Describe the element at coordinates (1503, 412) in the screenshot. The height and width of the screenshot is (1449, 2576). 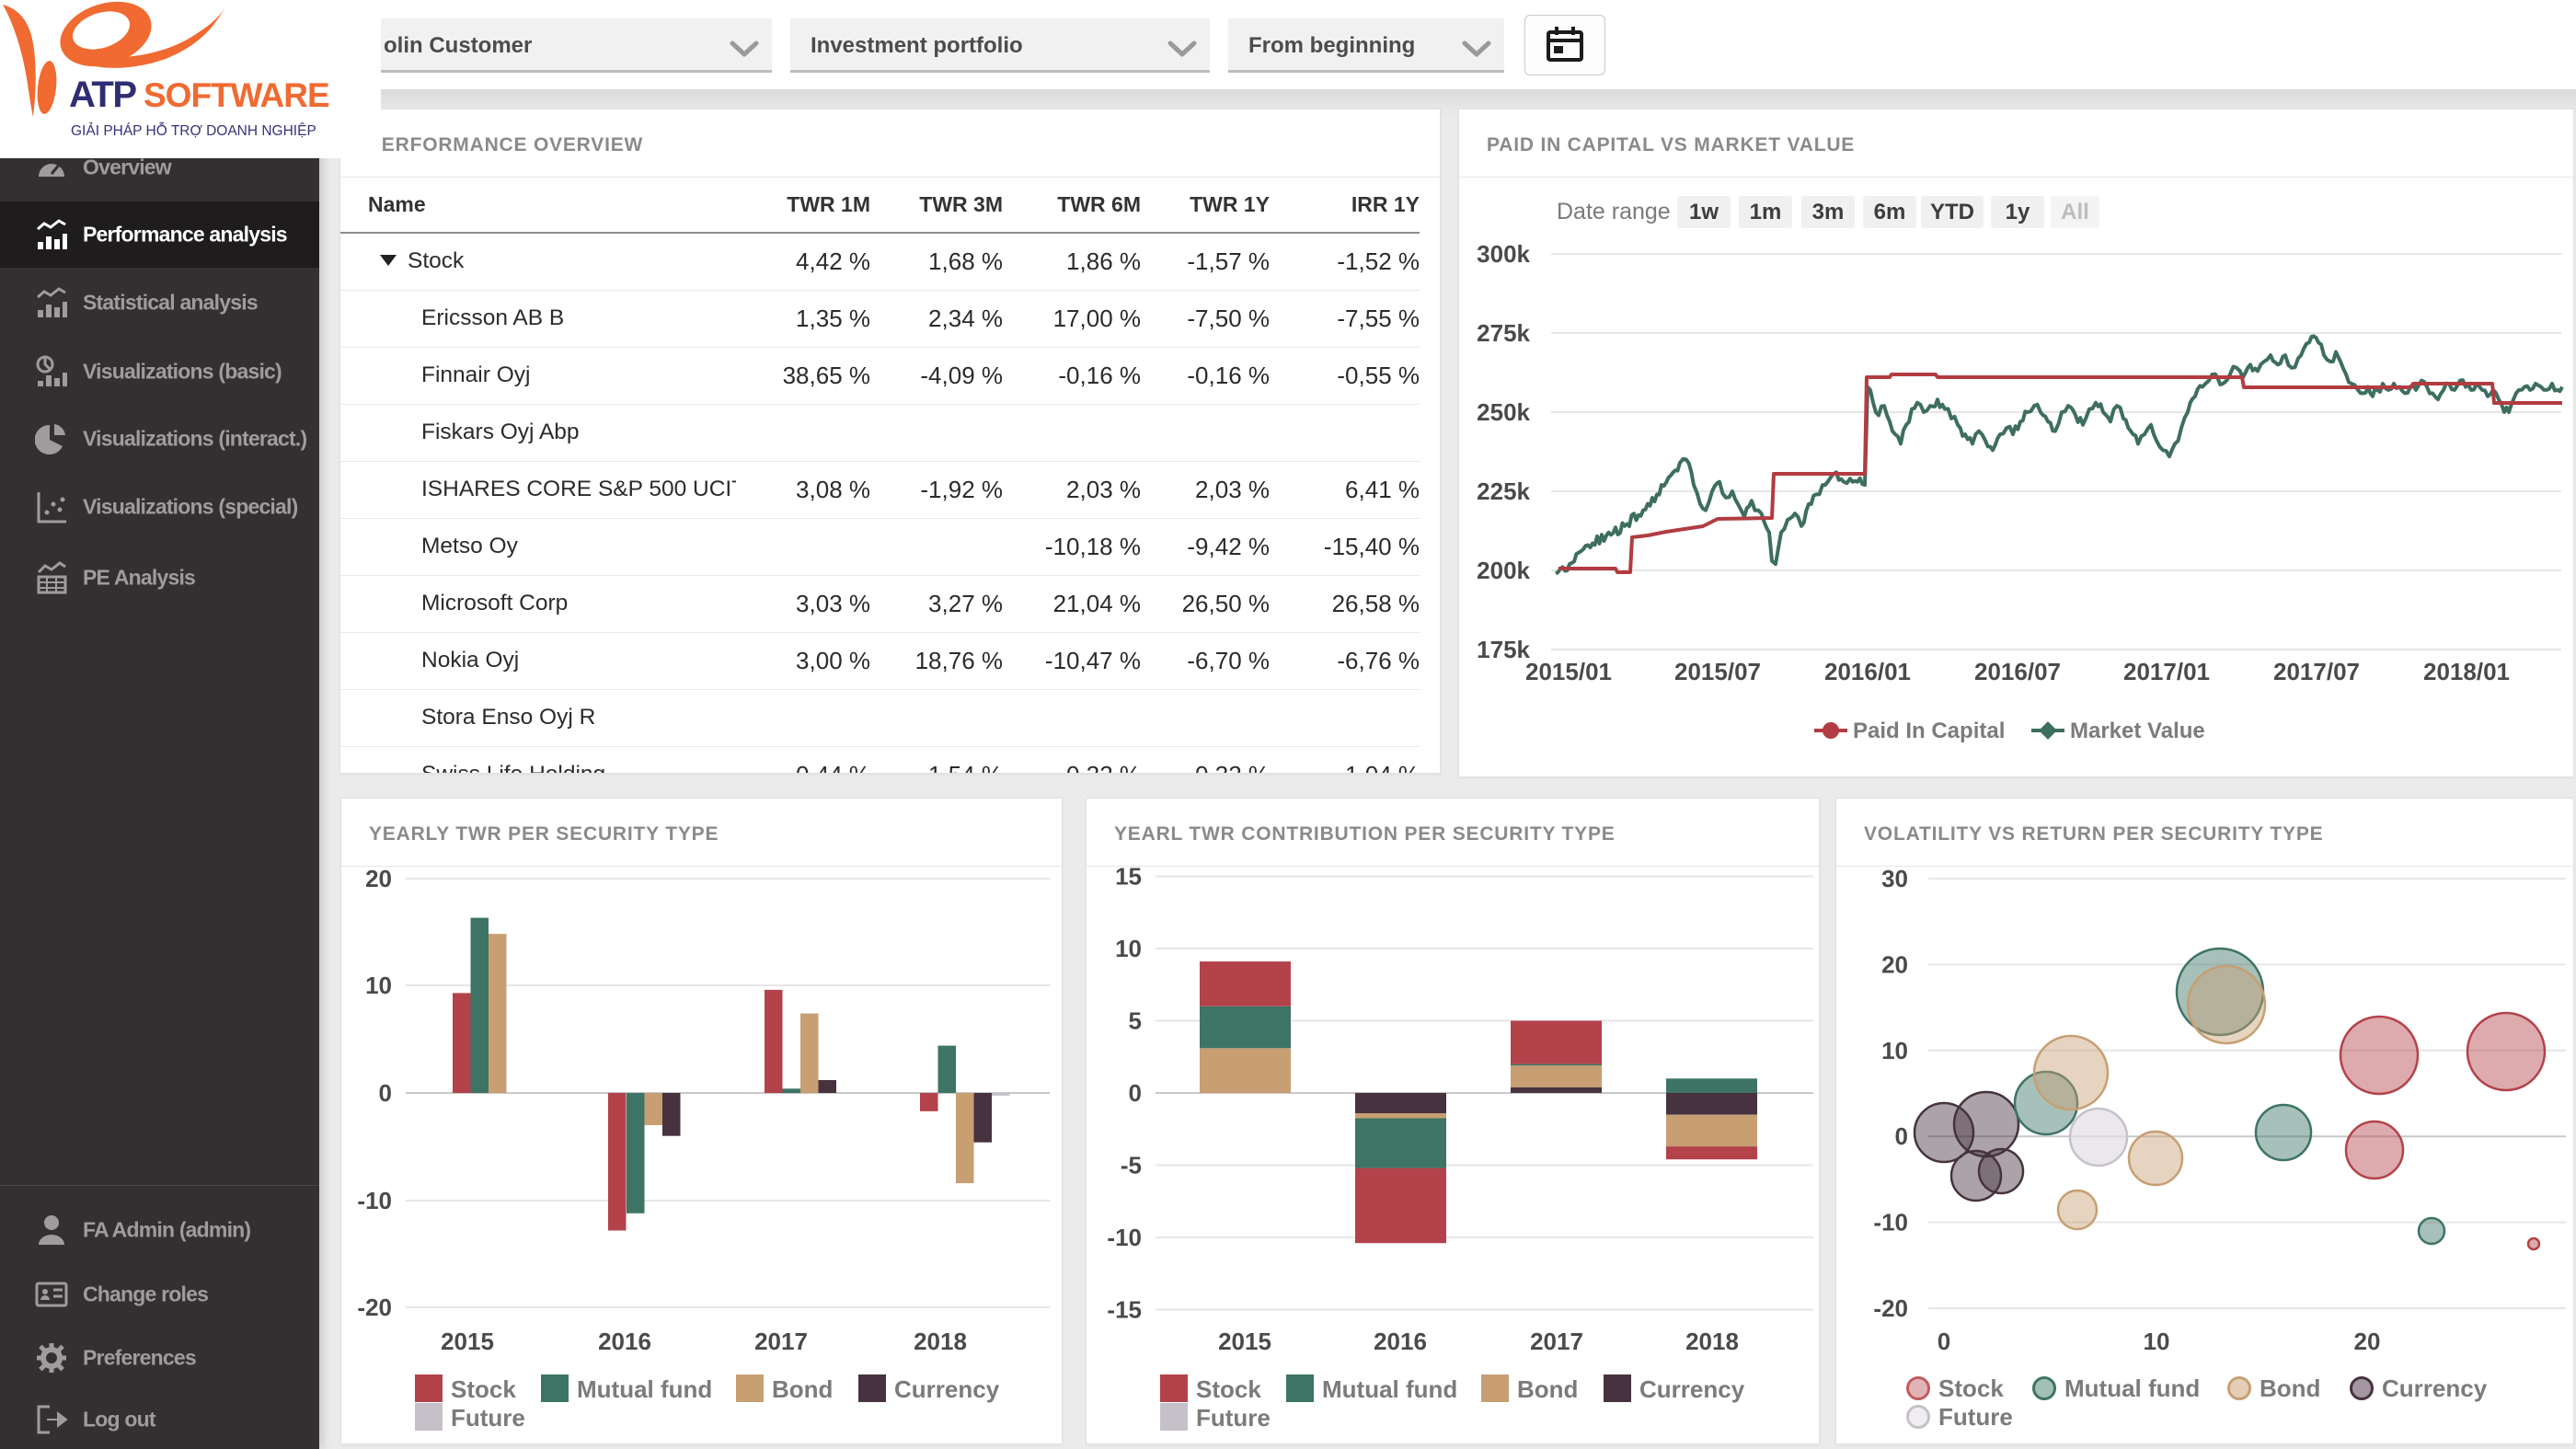
I see `svg-text: 250k` at that location.